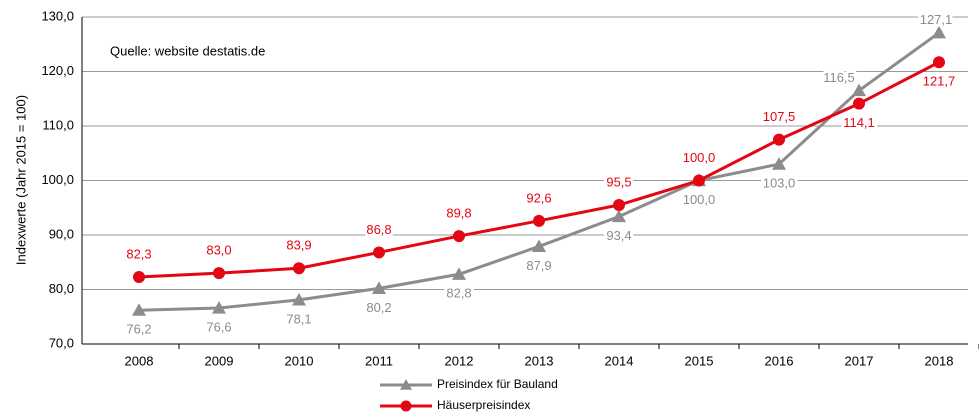  What do you see at coordinates (618, 235) in the screenshot?
I see `data-label: 93,4` at bounding box center [618, 235].